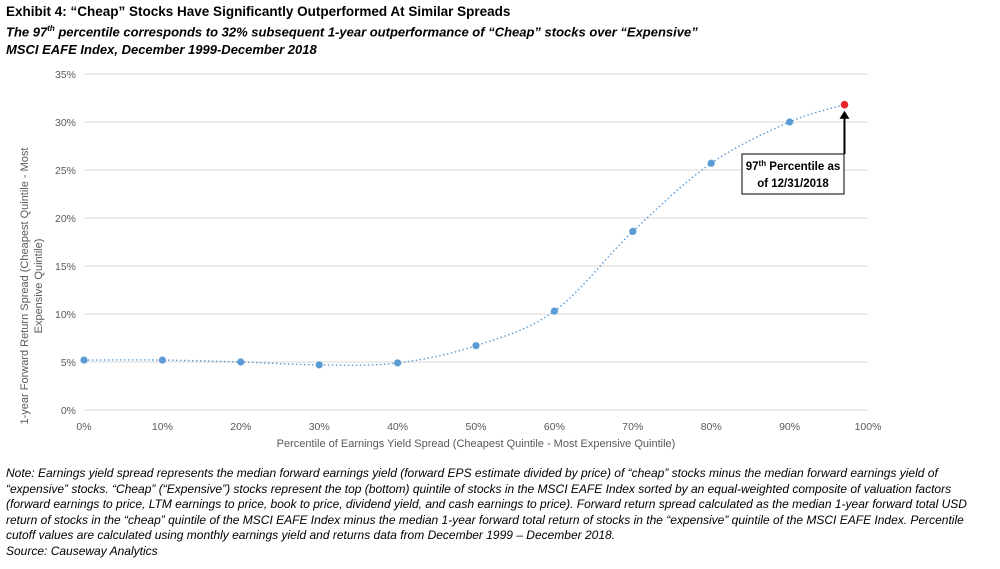  I want to click on annotation-pre: 97, so click(752, 167).